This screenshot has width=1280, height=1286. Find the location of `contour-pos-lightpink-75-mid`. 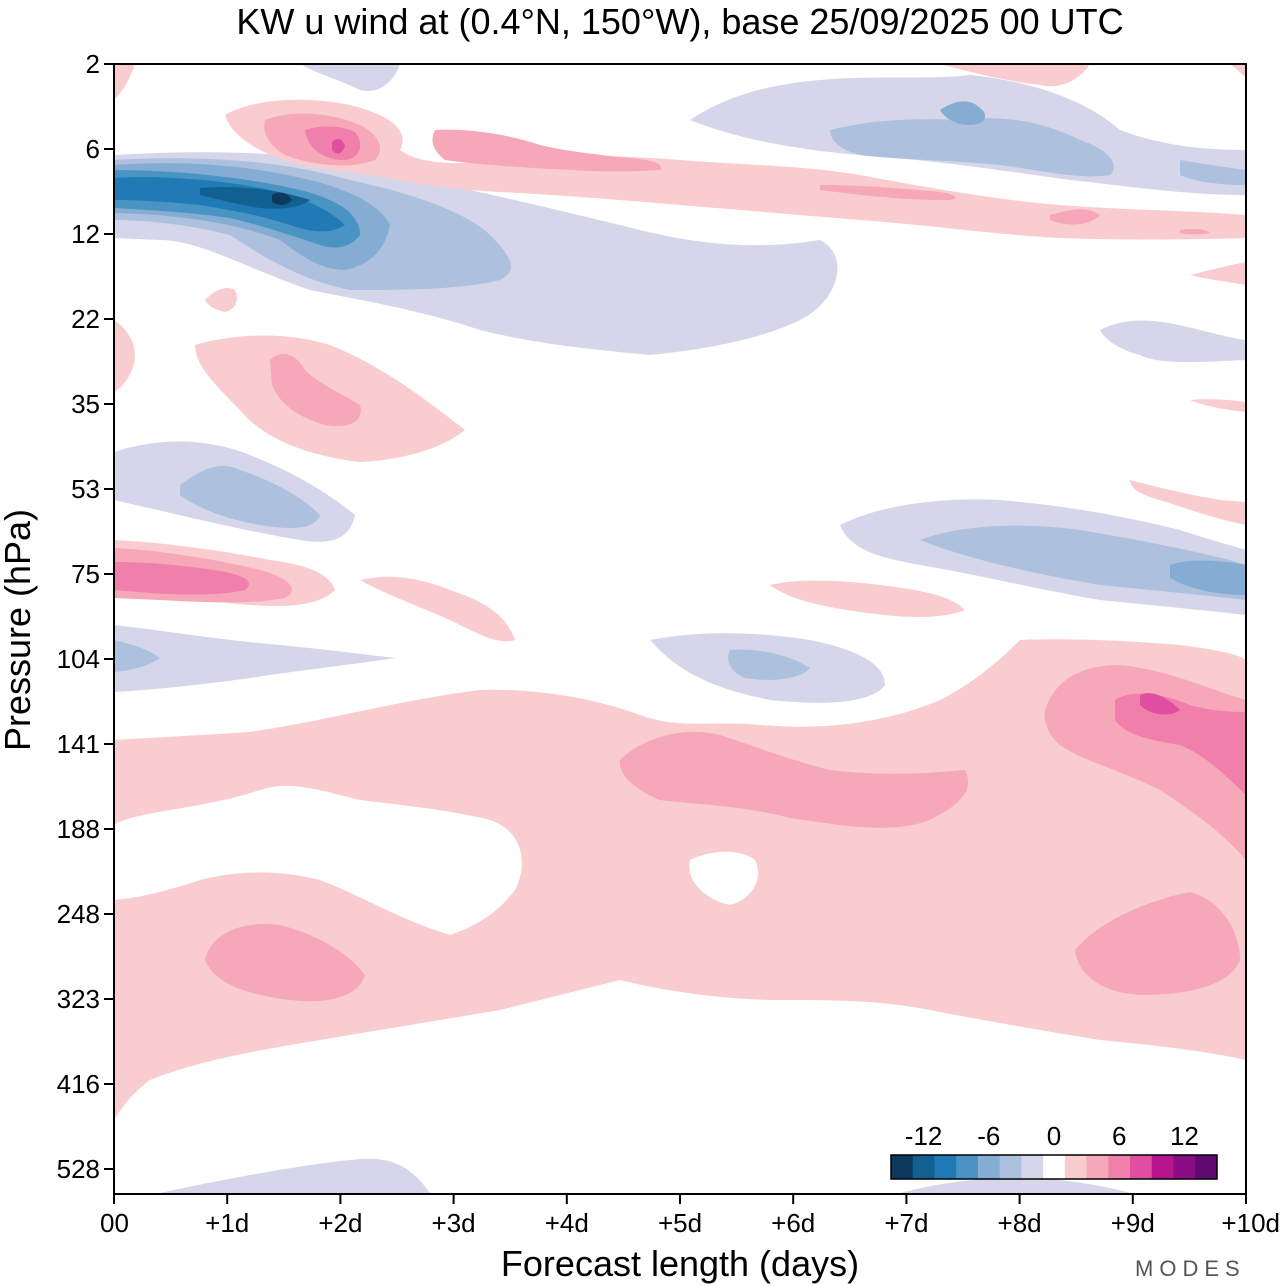

contour-pos-lightpink-75-mid is located at coordinates (437, 609).